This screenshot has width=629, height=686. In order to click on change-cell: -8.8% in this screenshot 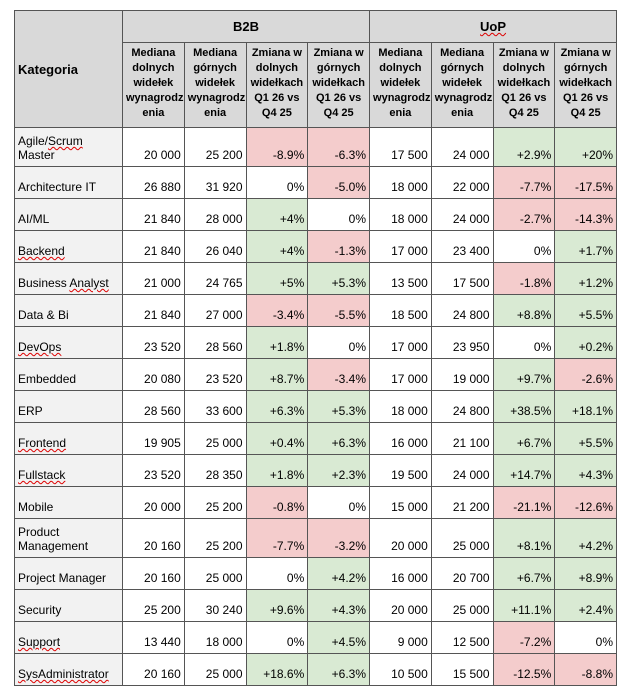, I will do `click(586, 669)`.